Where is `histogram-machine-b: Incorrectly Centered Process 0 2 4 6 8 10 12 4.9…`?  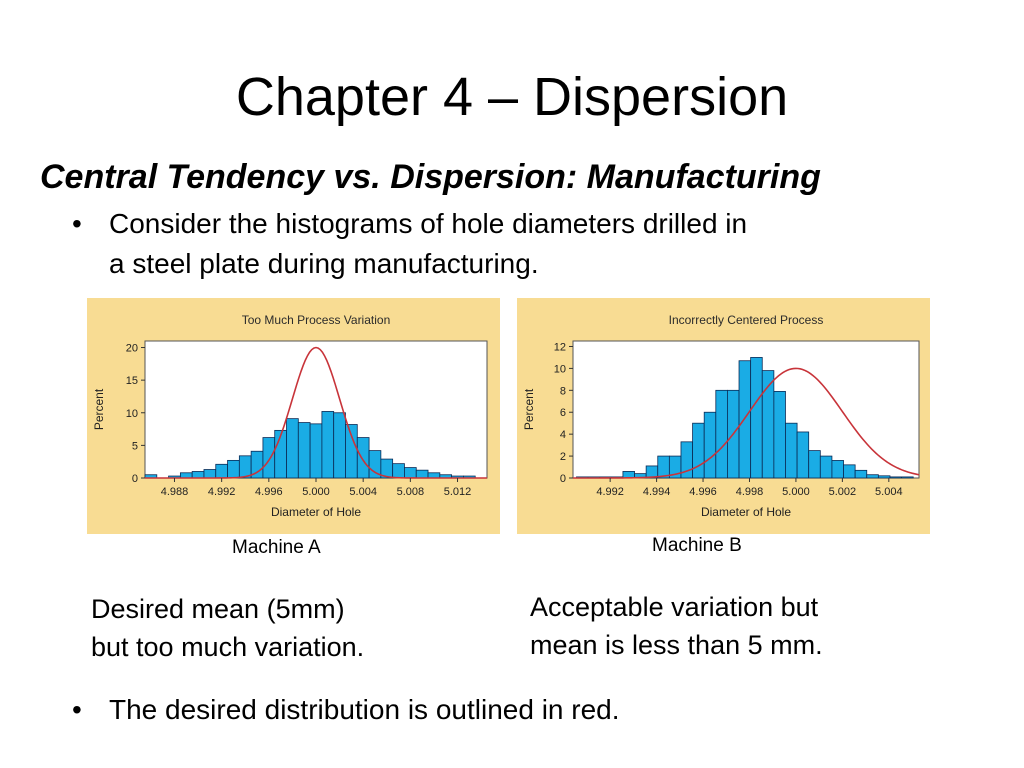 histogram-machine-b: Incorrectly Centered Process 0 2 4 6 8 10 12 4.9… is located at coordinates (723, 416).